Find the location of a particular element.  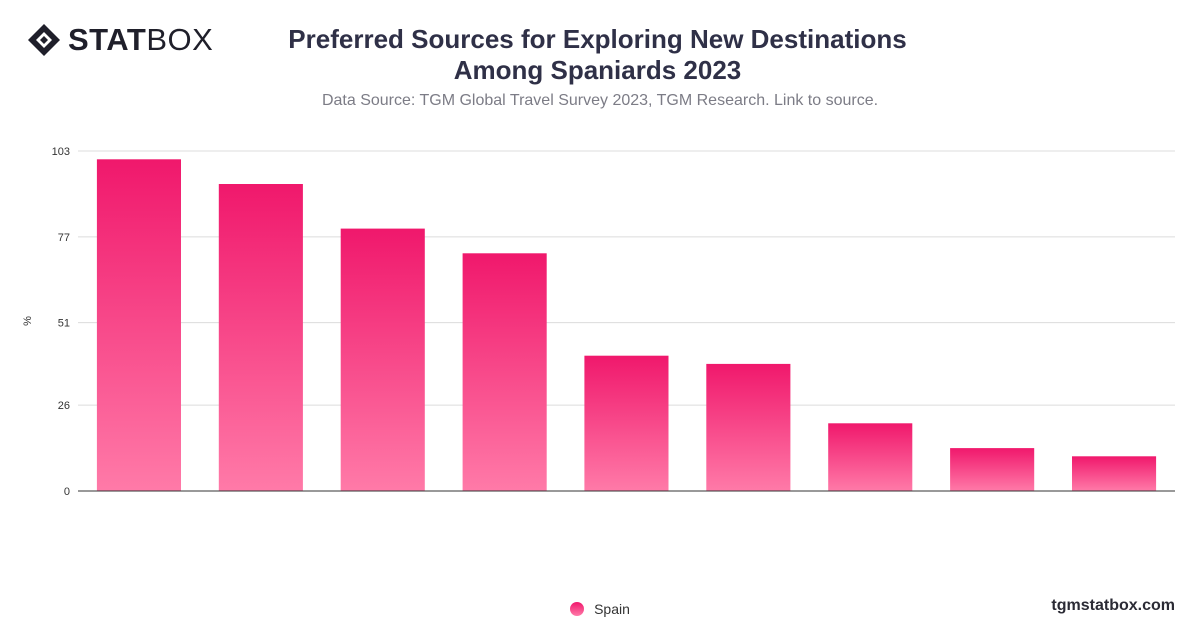

y-tick-label: 51 is located at coordinates (64, 324).